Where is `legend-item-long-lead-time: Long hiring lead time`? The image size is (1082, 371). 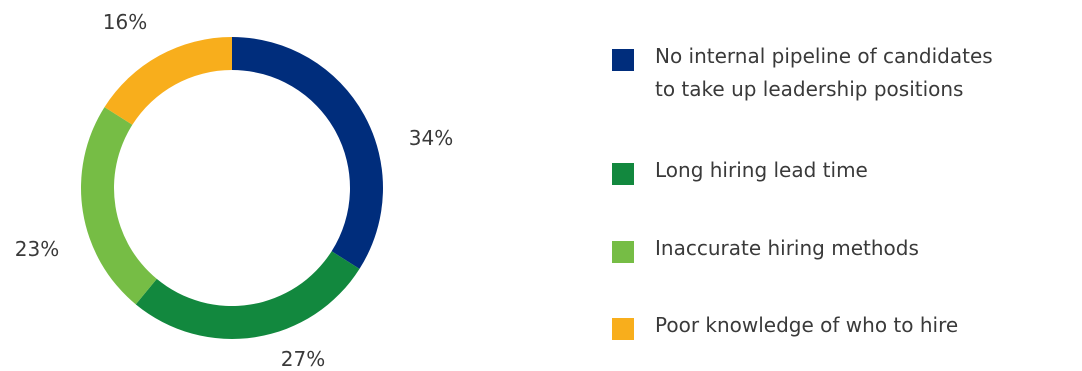
legend-item-long-lead-time: Long hiring lead time is located at coordinates (740, 170).